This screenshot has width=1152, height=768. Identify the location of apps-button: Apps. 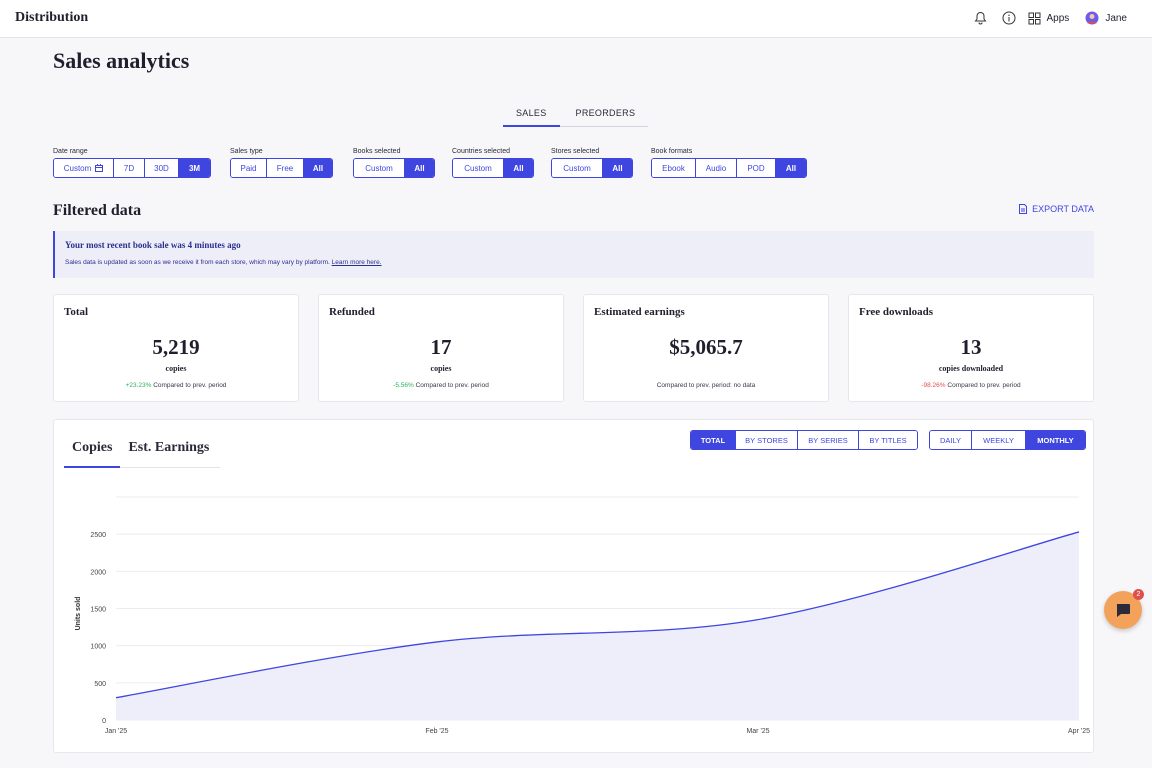
(1049, 18).